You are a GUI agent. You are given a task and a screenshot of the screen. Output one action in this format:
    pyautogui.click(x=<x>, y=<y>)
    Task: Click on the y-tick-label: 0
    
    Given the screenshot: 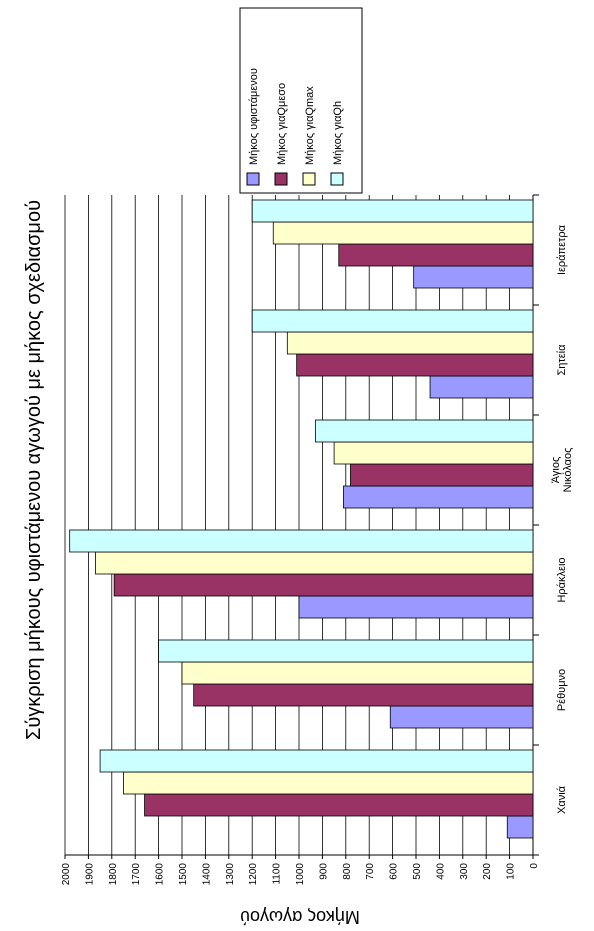 What is the action you would take?
    pyautogui.click(x=534, y=866)
    